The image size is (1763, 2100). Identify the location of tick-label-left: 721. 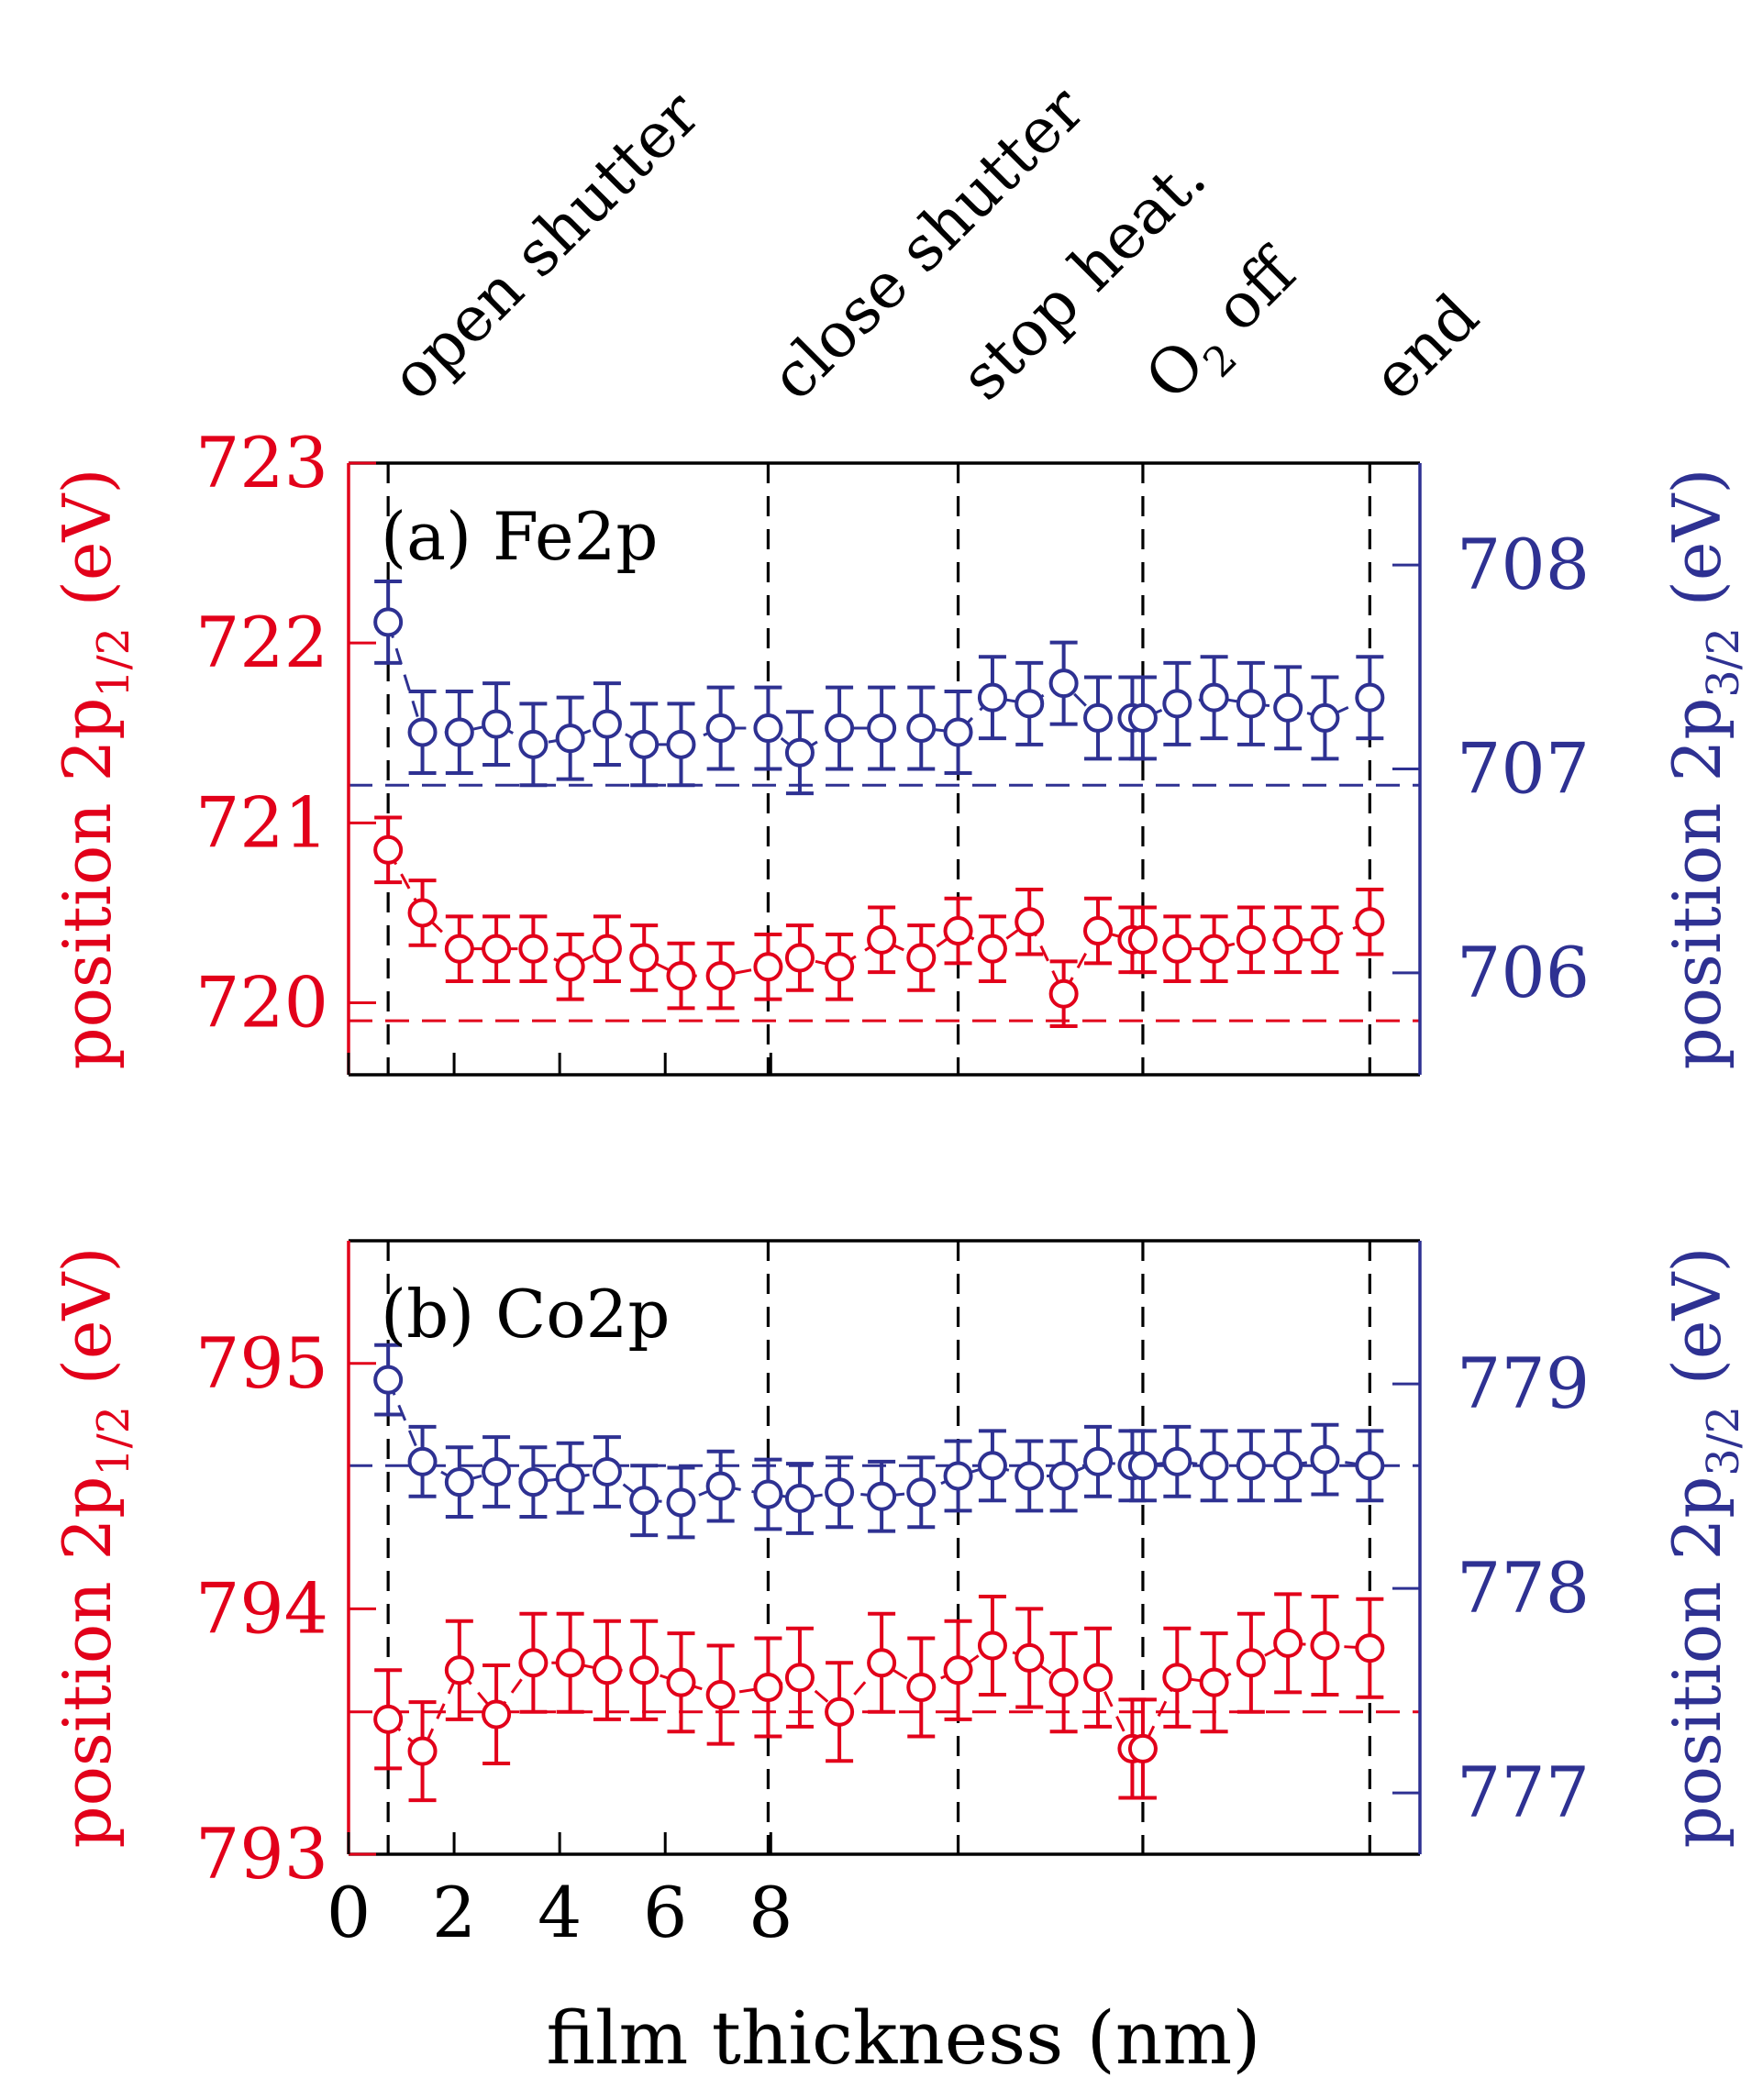
(261, 822).